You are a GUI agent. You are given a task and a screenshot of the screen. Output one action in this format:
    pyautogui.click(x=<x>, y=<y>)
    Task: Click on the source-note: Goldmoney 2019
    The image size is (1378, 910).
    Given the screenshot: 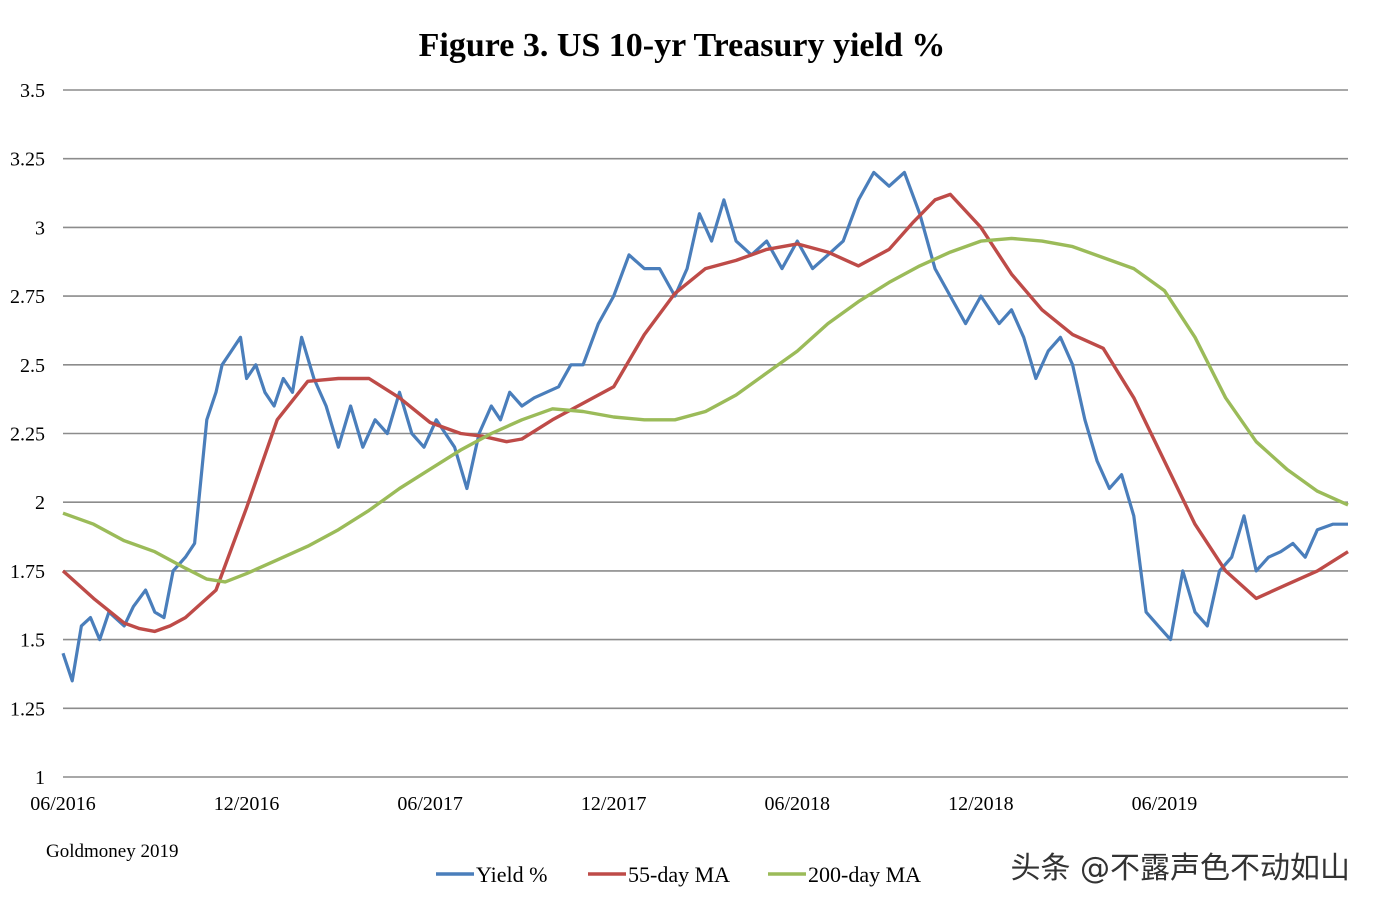 What is the action you would take?
    pyautogui.click(x=112, y=851)
    